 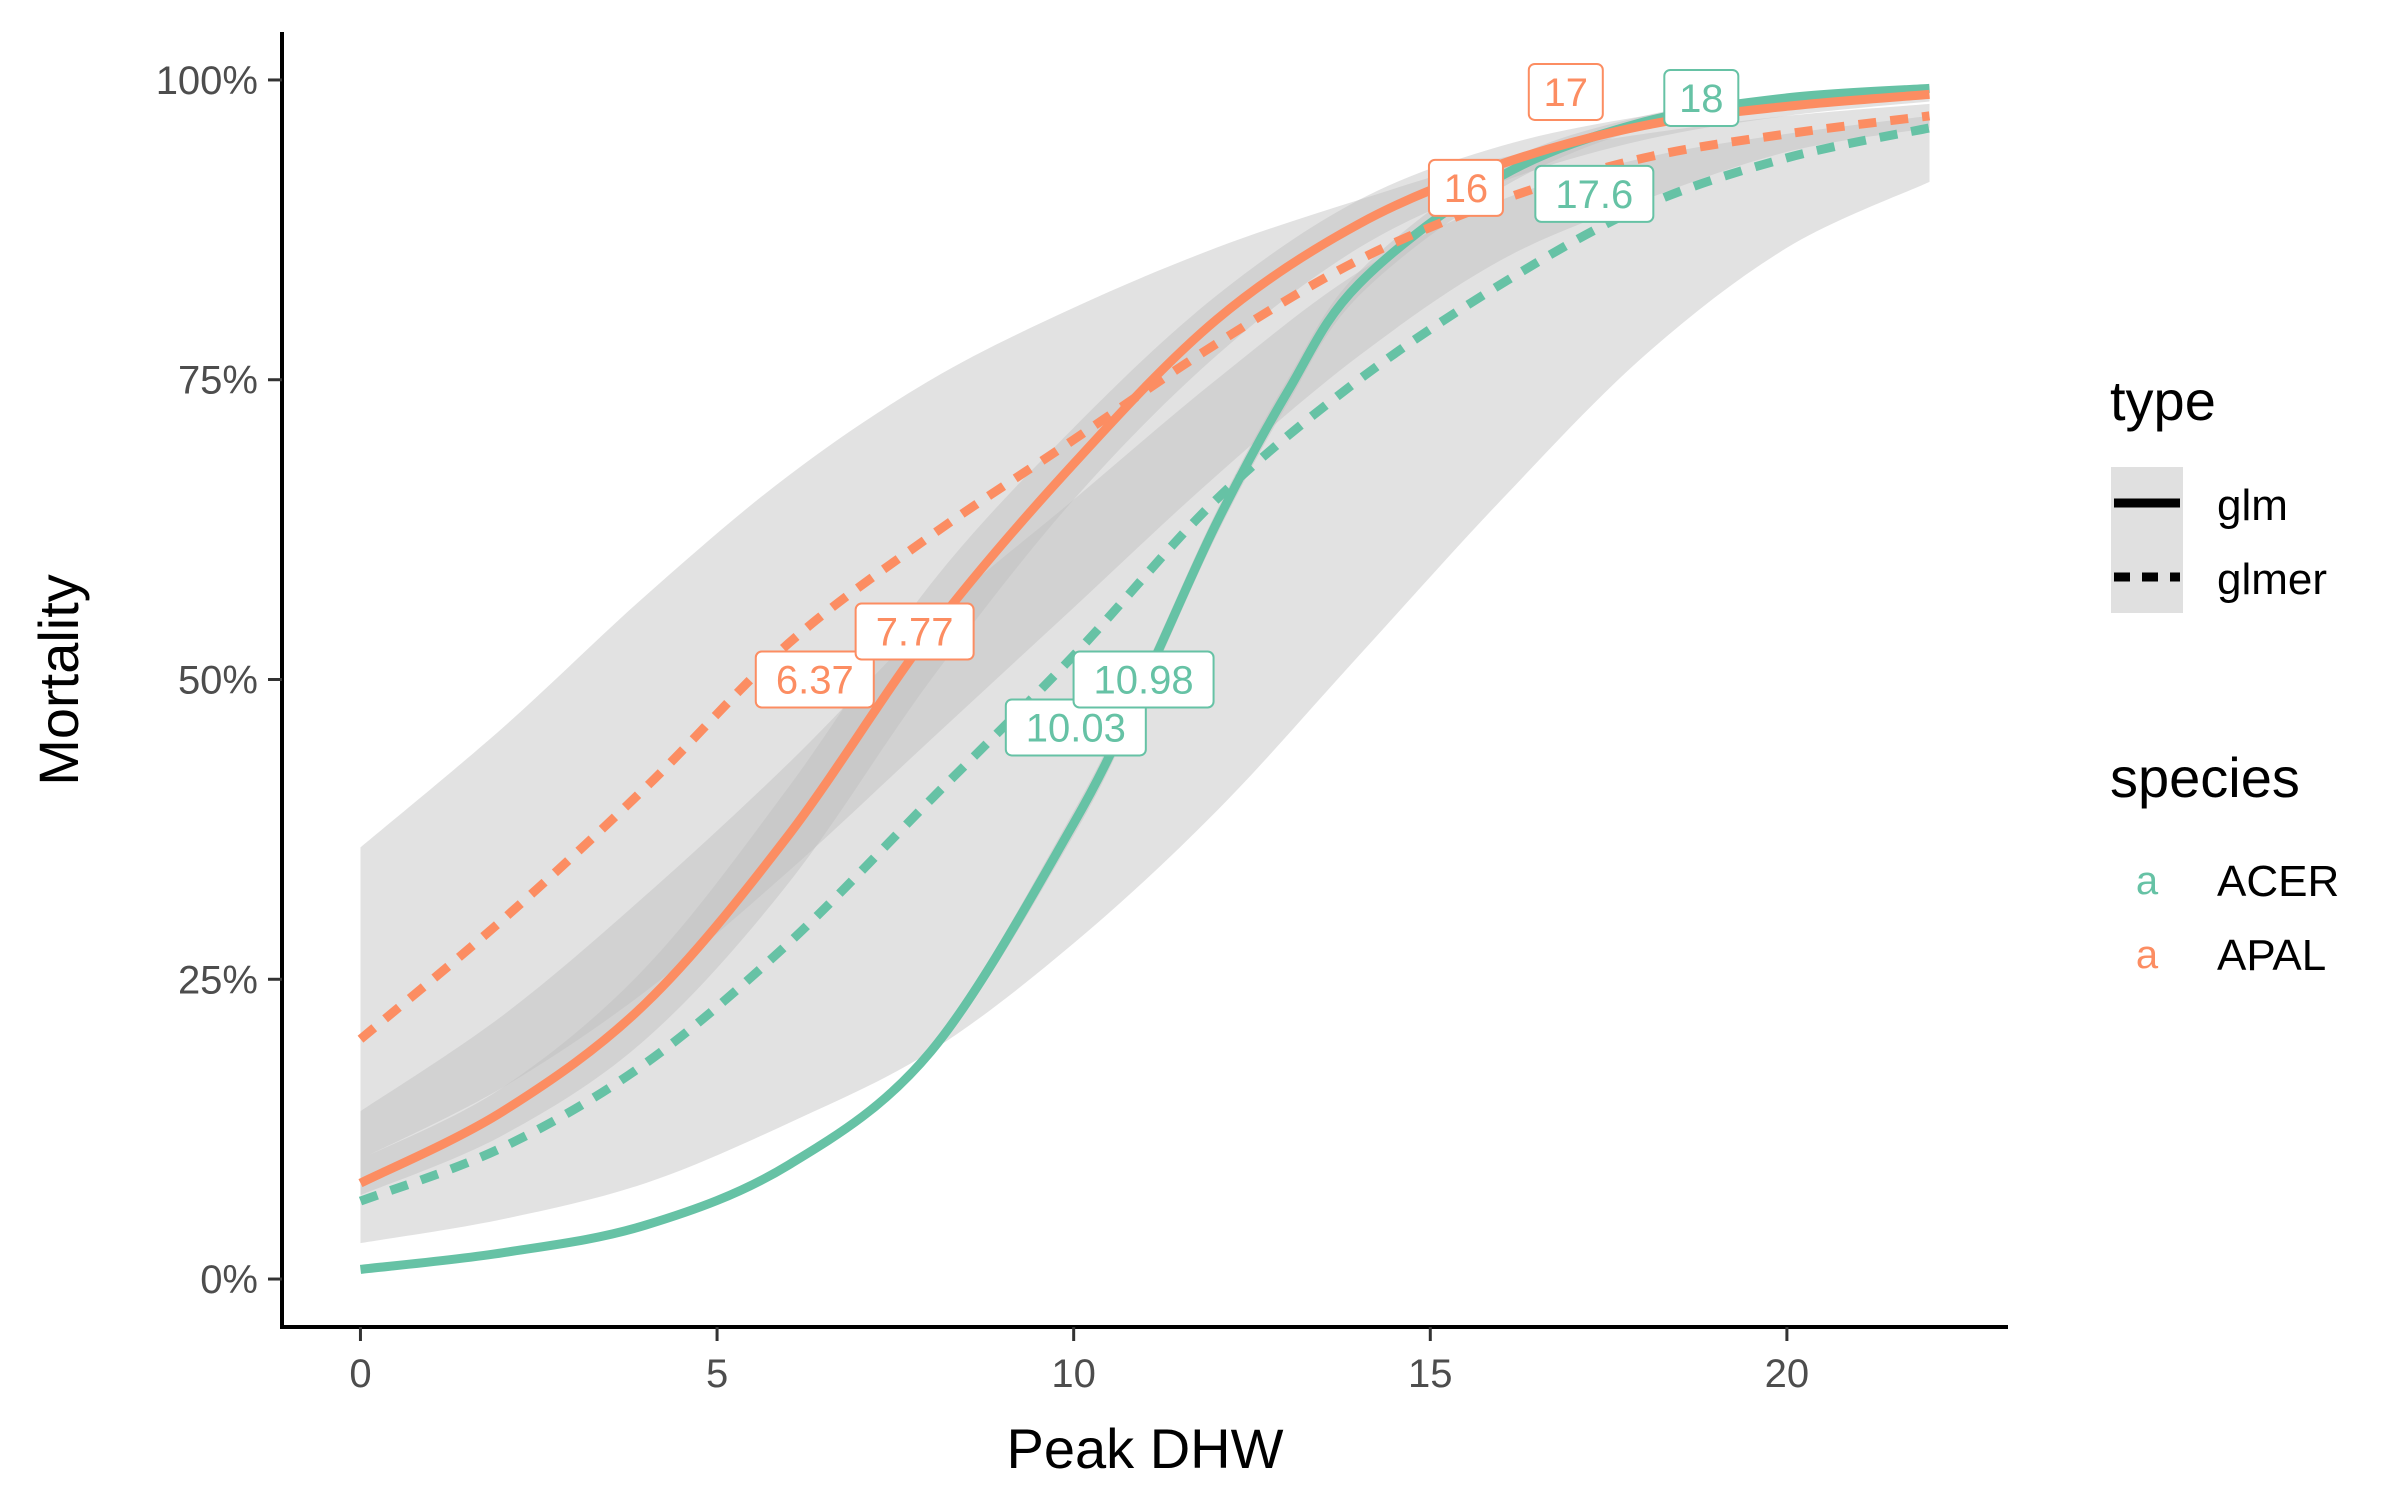 I want to click on x-tick-label: 10, so click(x=1073, y=1374).